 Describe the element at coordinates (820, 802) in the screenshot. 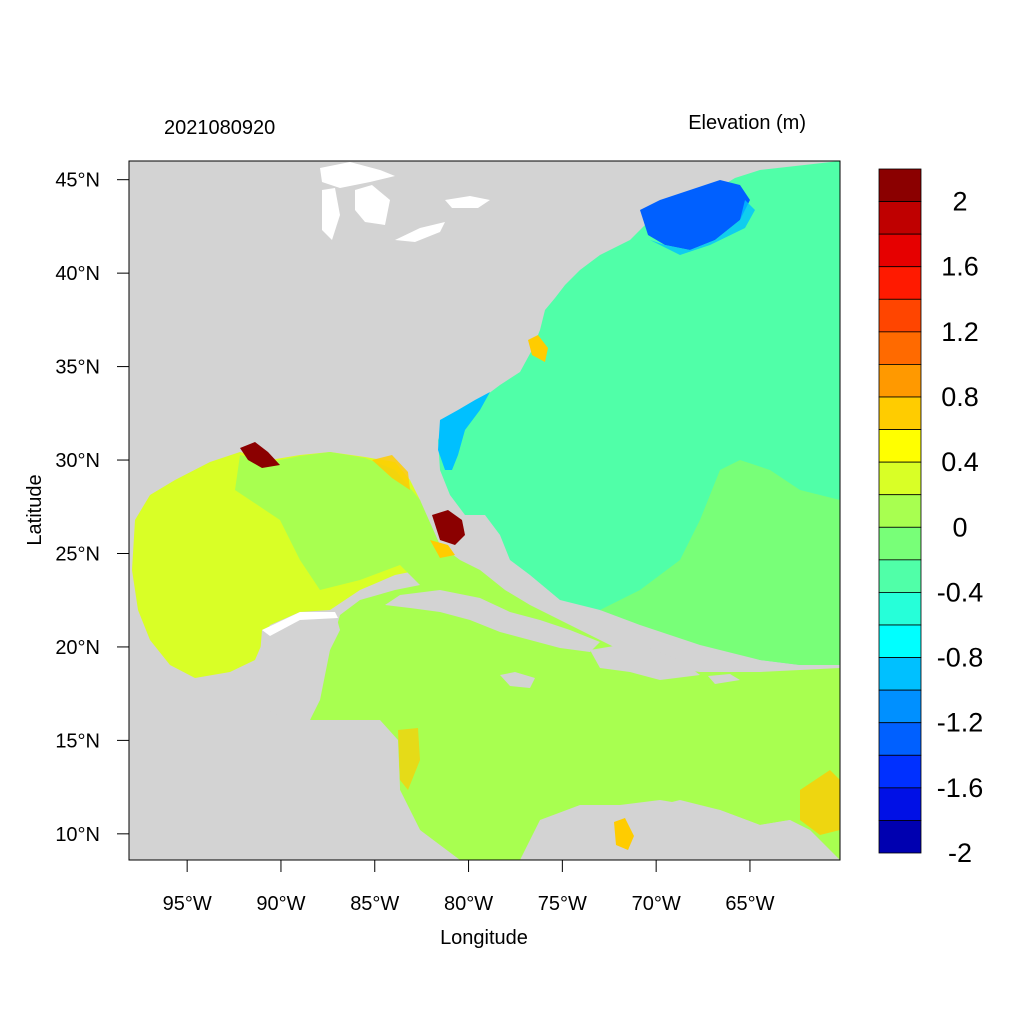

I see `lesser-antilles-surge` at that location.